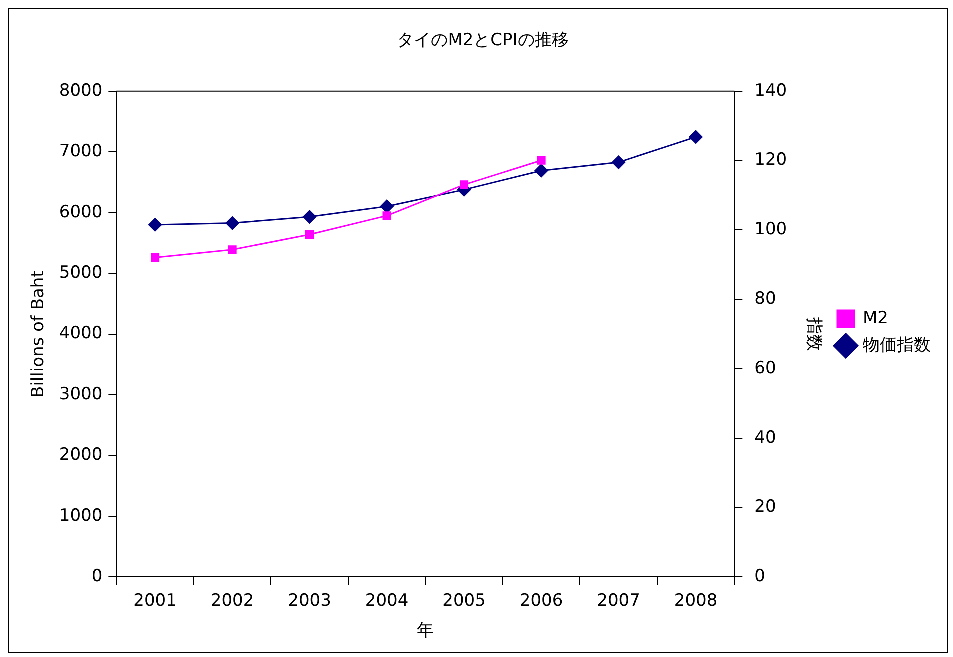 Image resolution: width=953 pixels, height=657 pixels. What do you see at coordinates (81, 516) in the screenshot?
I see `y-tick-label: 1000` at bounding box center [81, 516].